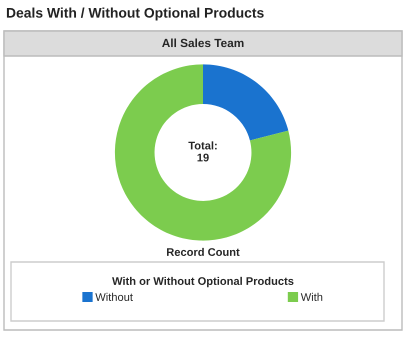  Describe the element at coordinates (203, 252) in the screenshot. I see `text: Record Count` at that location.